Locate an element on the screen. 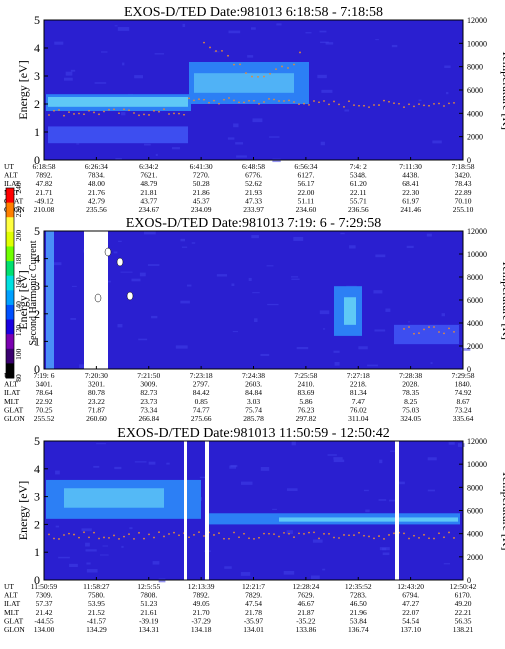  y-tick-label-left: 1 is located at coordinates (37, 132).